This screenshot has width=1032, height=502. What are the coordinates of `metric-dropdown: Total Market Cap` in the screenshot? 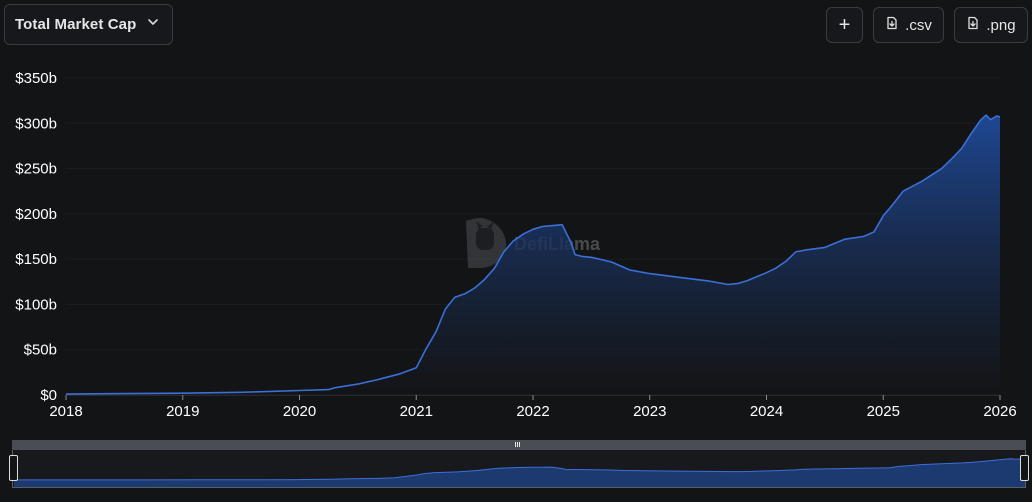 It's located at (88, 24).